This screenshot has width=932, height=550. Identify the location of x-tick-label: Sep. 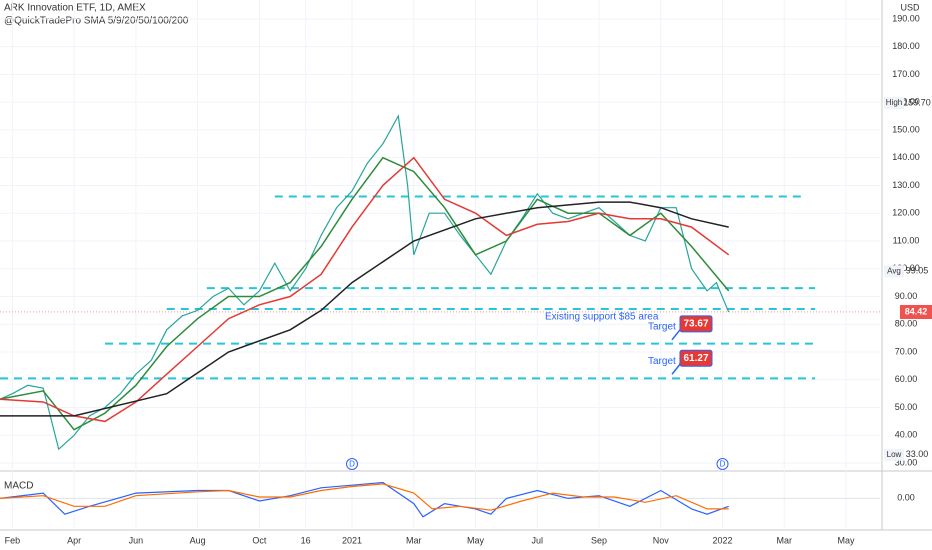
(599, 540).